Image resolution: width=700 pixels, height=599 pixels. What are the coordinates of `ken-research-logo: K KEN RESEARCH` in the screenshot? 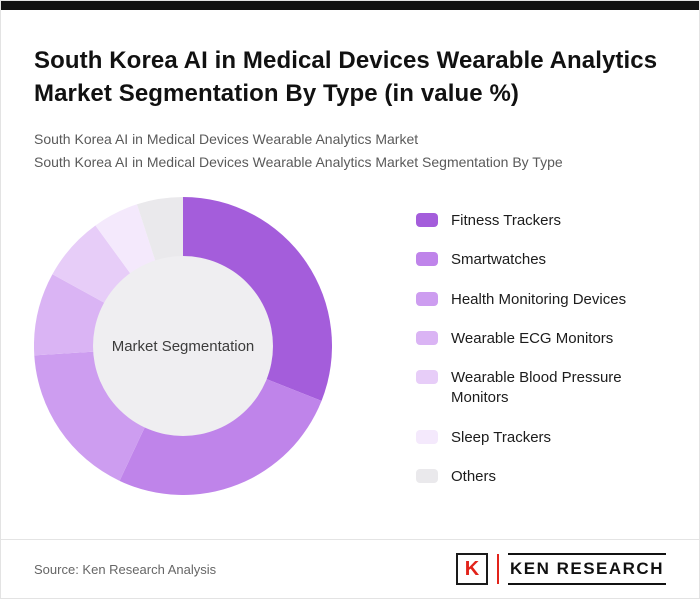 It's located at (560, 569).